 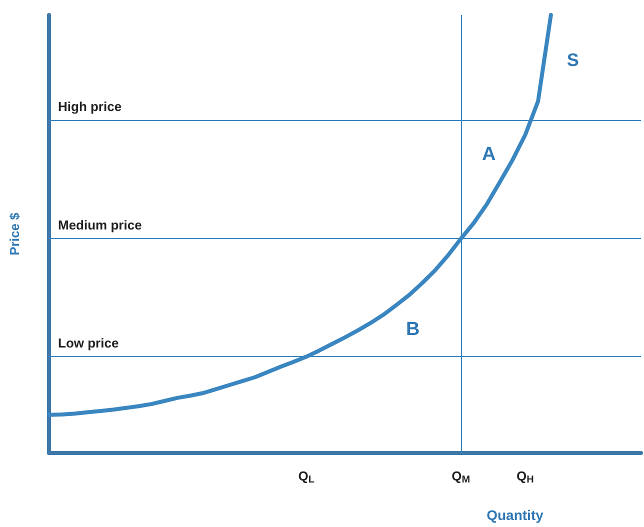 I want to click on ref-line-label: Medium price, so click(x=100, y=224).